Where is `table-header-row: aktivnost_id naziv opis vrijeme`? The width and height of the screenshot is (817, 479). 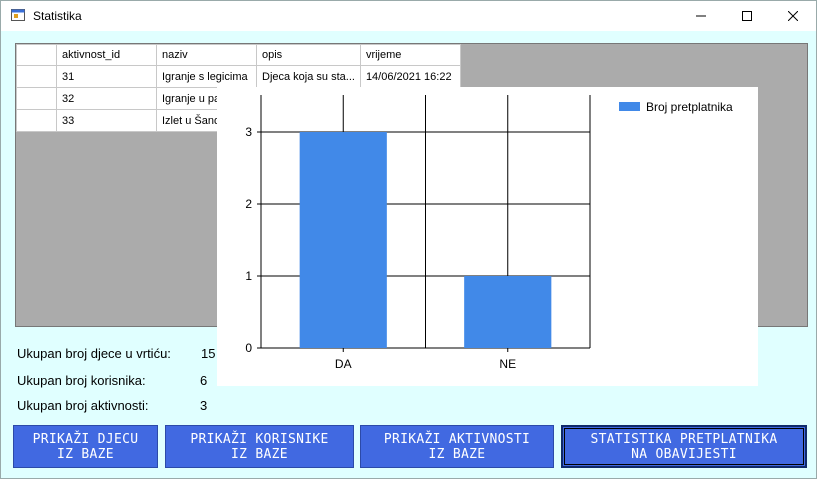 table-header-row: aktivnost_id naziv opis vrijeme is located at coordinates (238, 55).